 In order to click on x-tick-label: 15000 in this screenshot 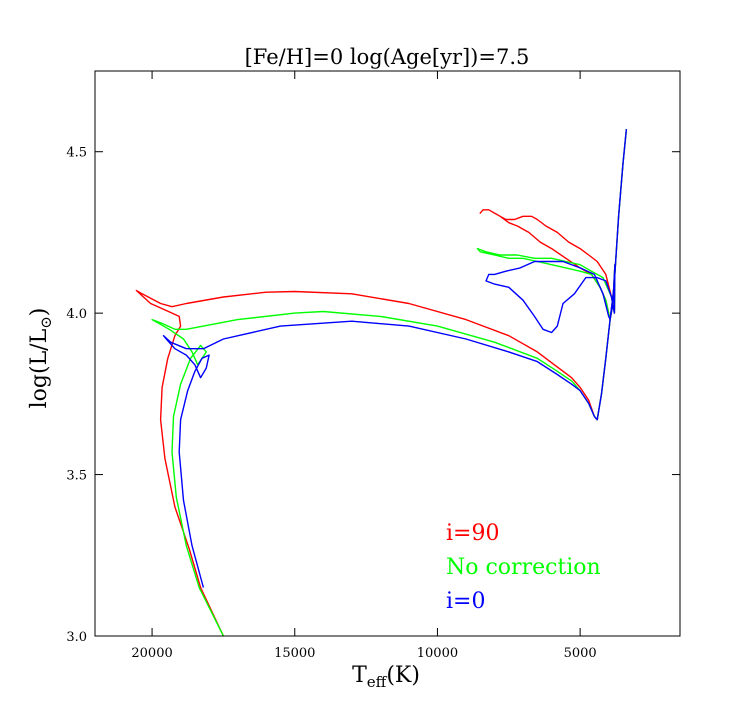, I will do `click(294, 653)`.